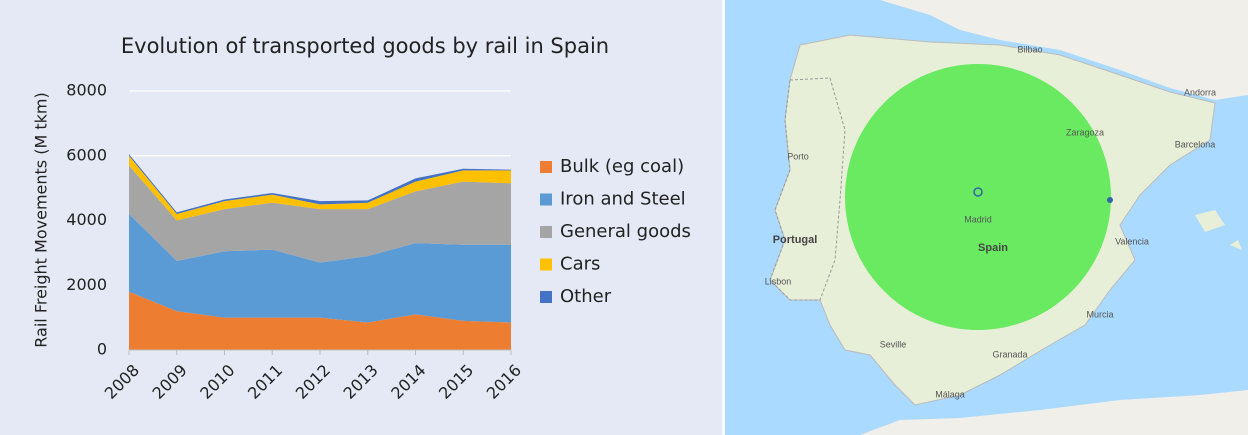  Describe the element at coordinates (622, 166) in the screenshot. I see `legend-label: Bulk (eg coal)` at that location.